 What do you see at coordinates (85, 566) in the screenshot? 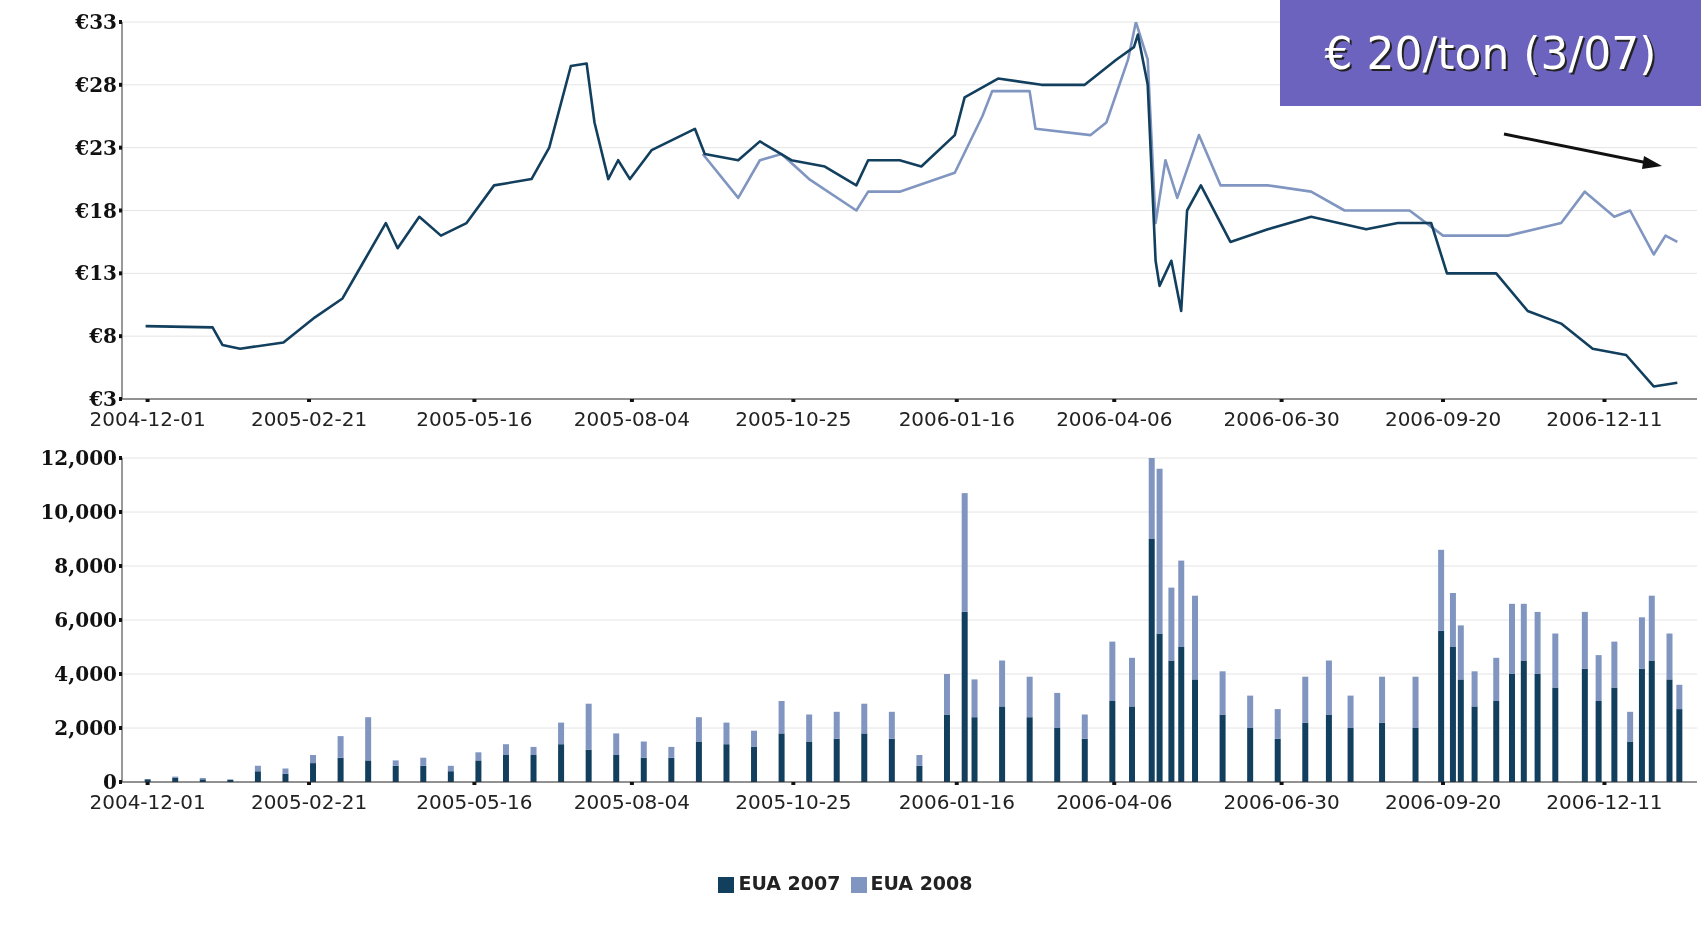
I see `y-tick-label: 8,000` at bounding box center [85, 566].